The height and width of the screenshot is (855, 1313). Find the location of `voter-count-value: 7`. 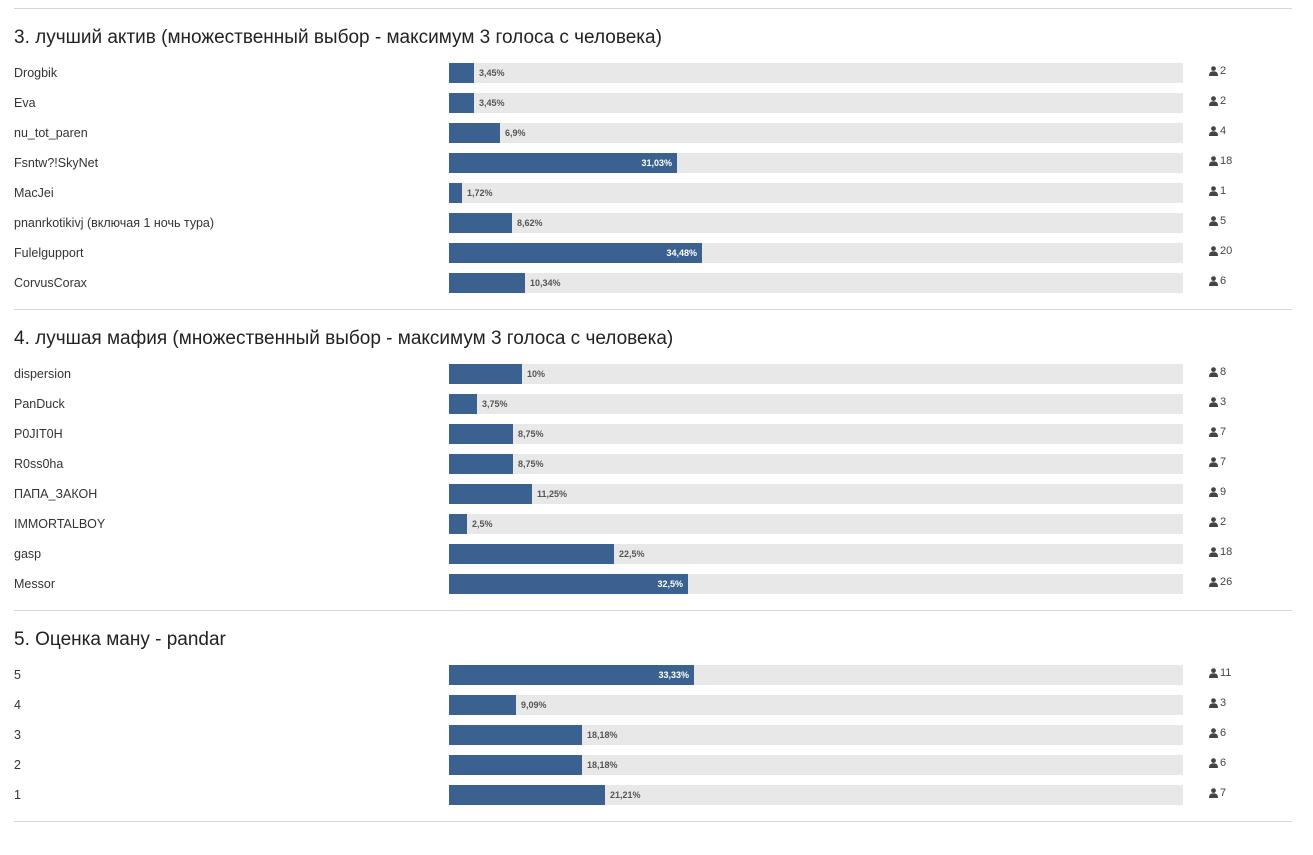

voter-count-value: 7 is located at coordinates (1223, 793).